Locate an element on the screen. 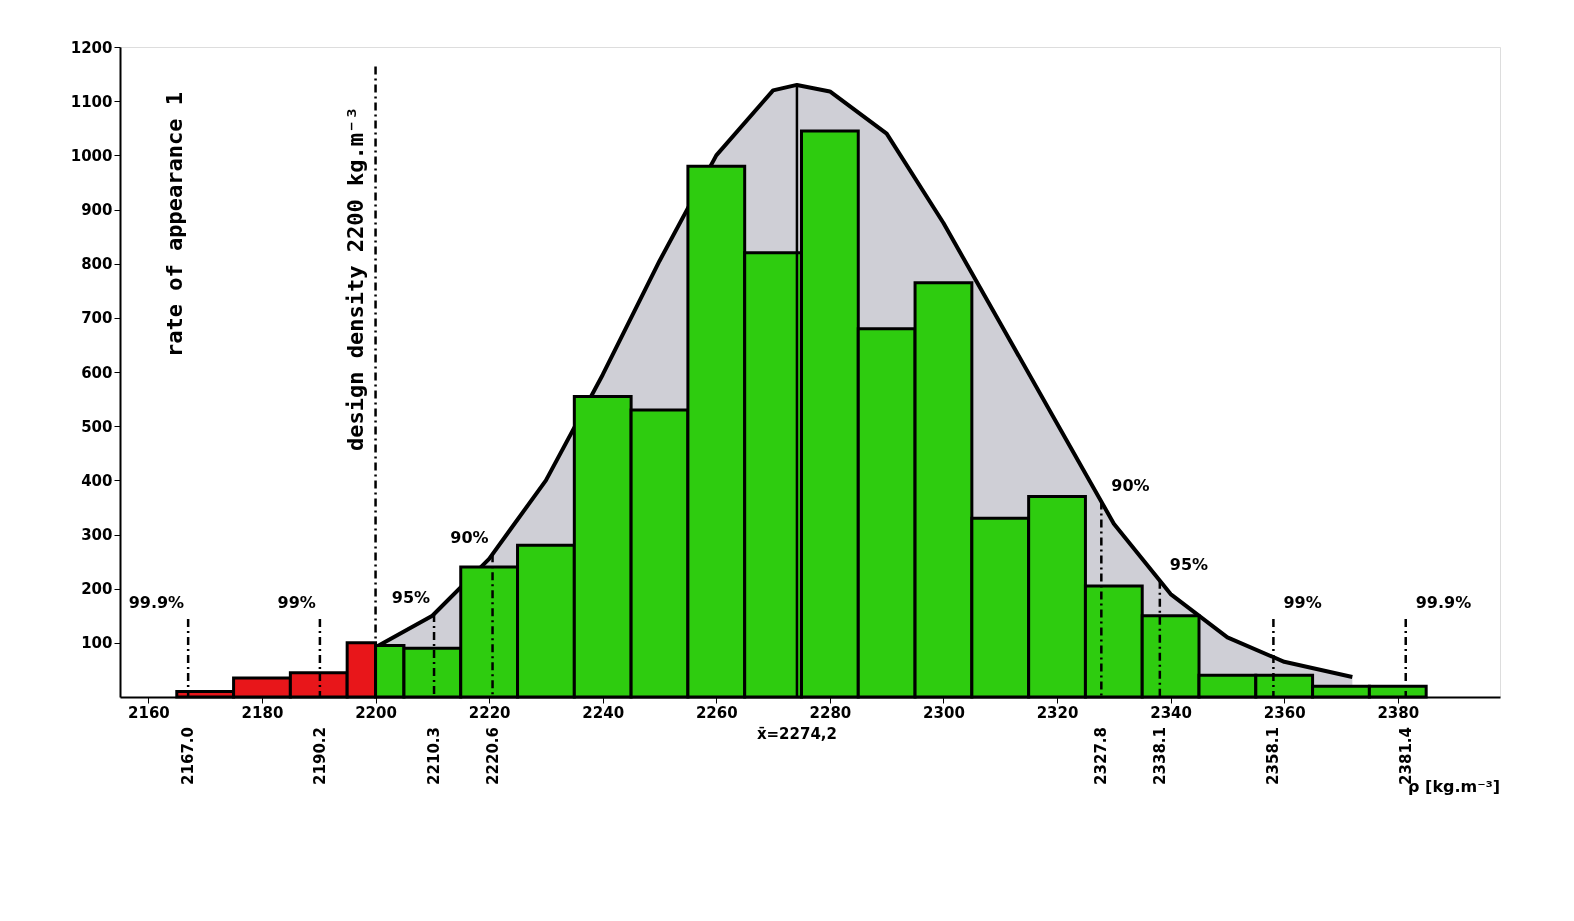 The height and width of the screenshot is (921, 1574). x-tick-label: 2200 is located at coordinates (376, 712).